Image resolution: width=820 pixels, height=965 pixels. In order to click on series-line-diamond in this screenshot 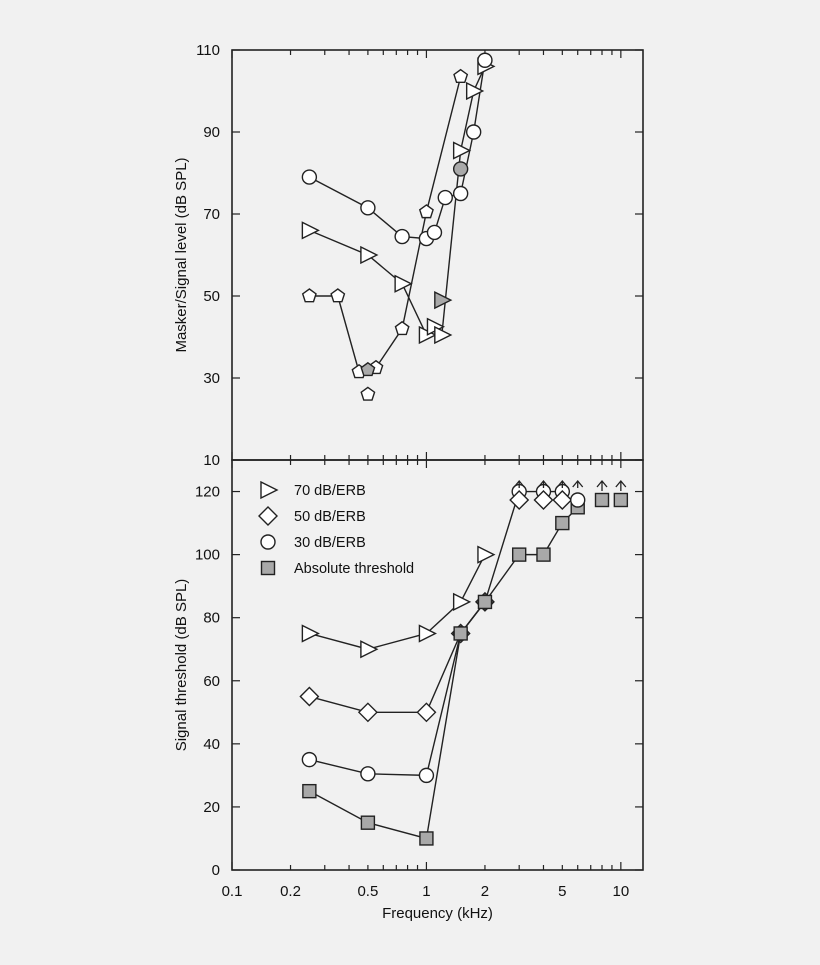, I will do `click(397, 657)`.